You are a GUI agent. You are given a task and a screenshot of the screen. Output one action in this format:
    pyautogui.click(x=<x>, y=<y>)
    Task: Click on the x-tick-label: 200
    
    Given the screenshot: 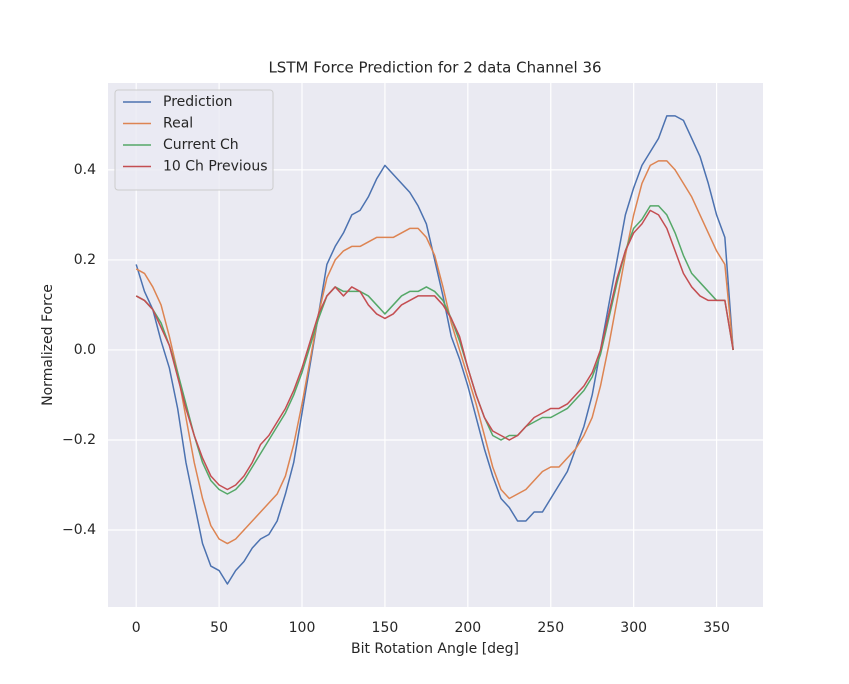 What is the action you would take?
    pyautogui.click(x=467, y=628)
    